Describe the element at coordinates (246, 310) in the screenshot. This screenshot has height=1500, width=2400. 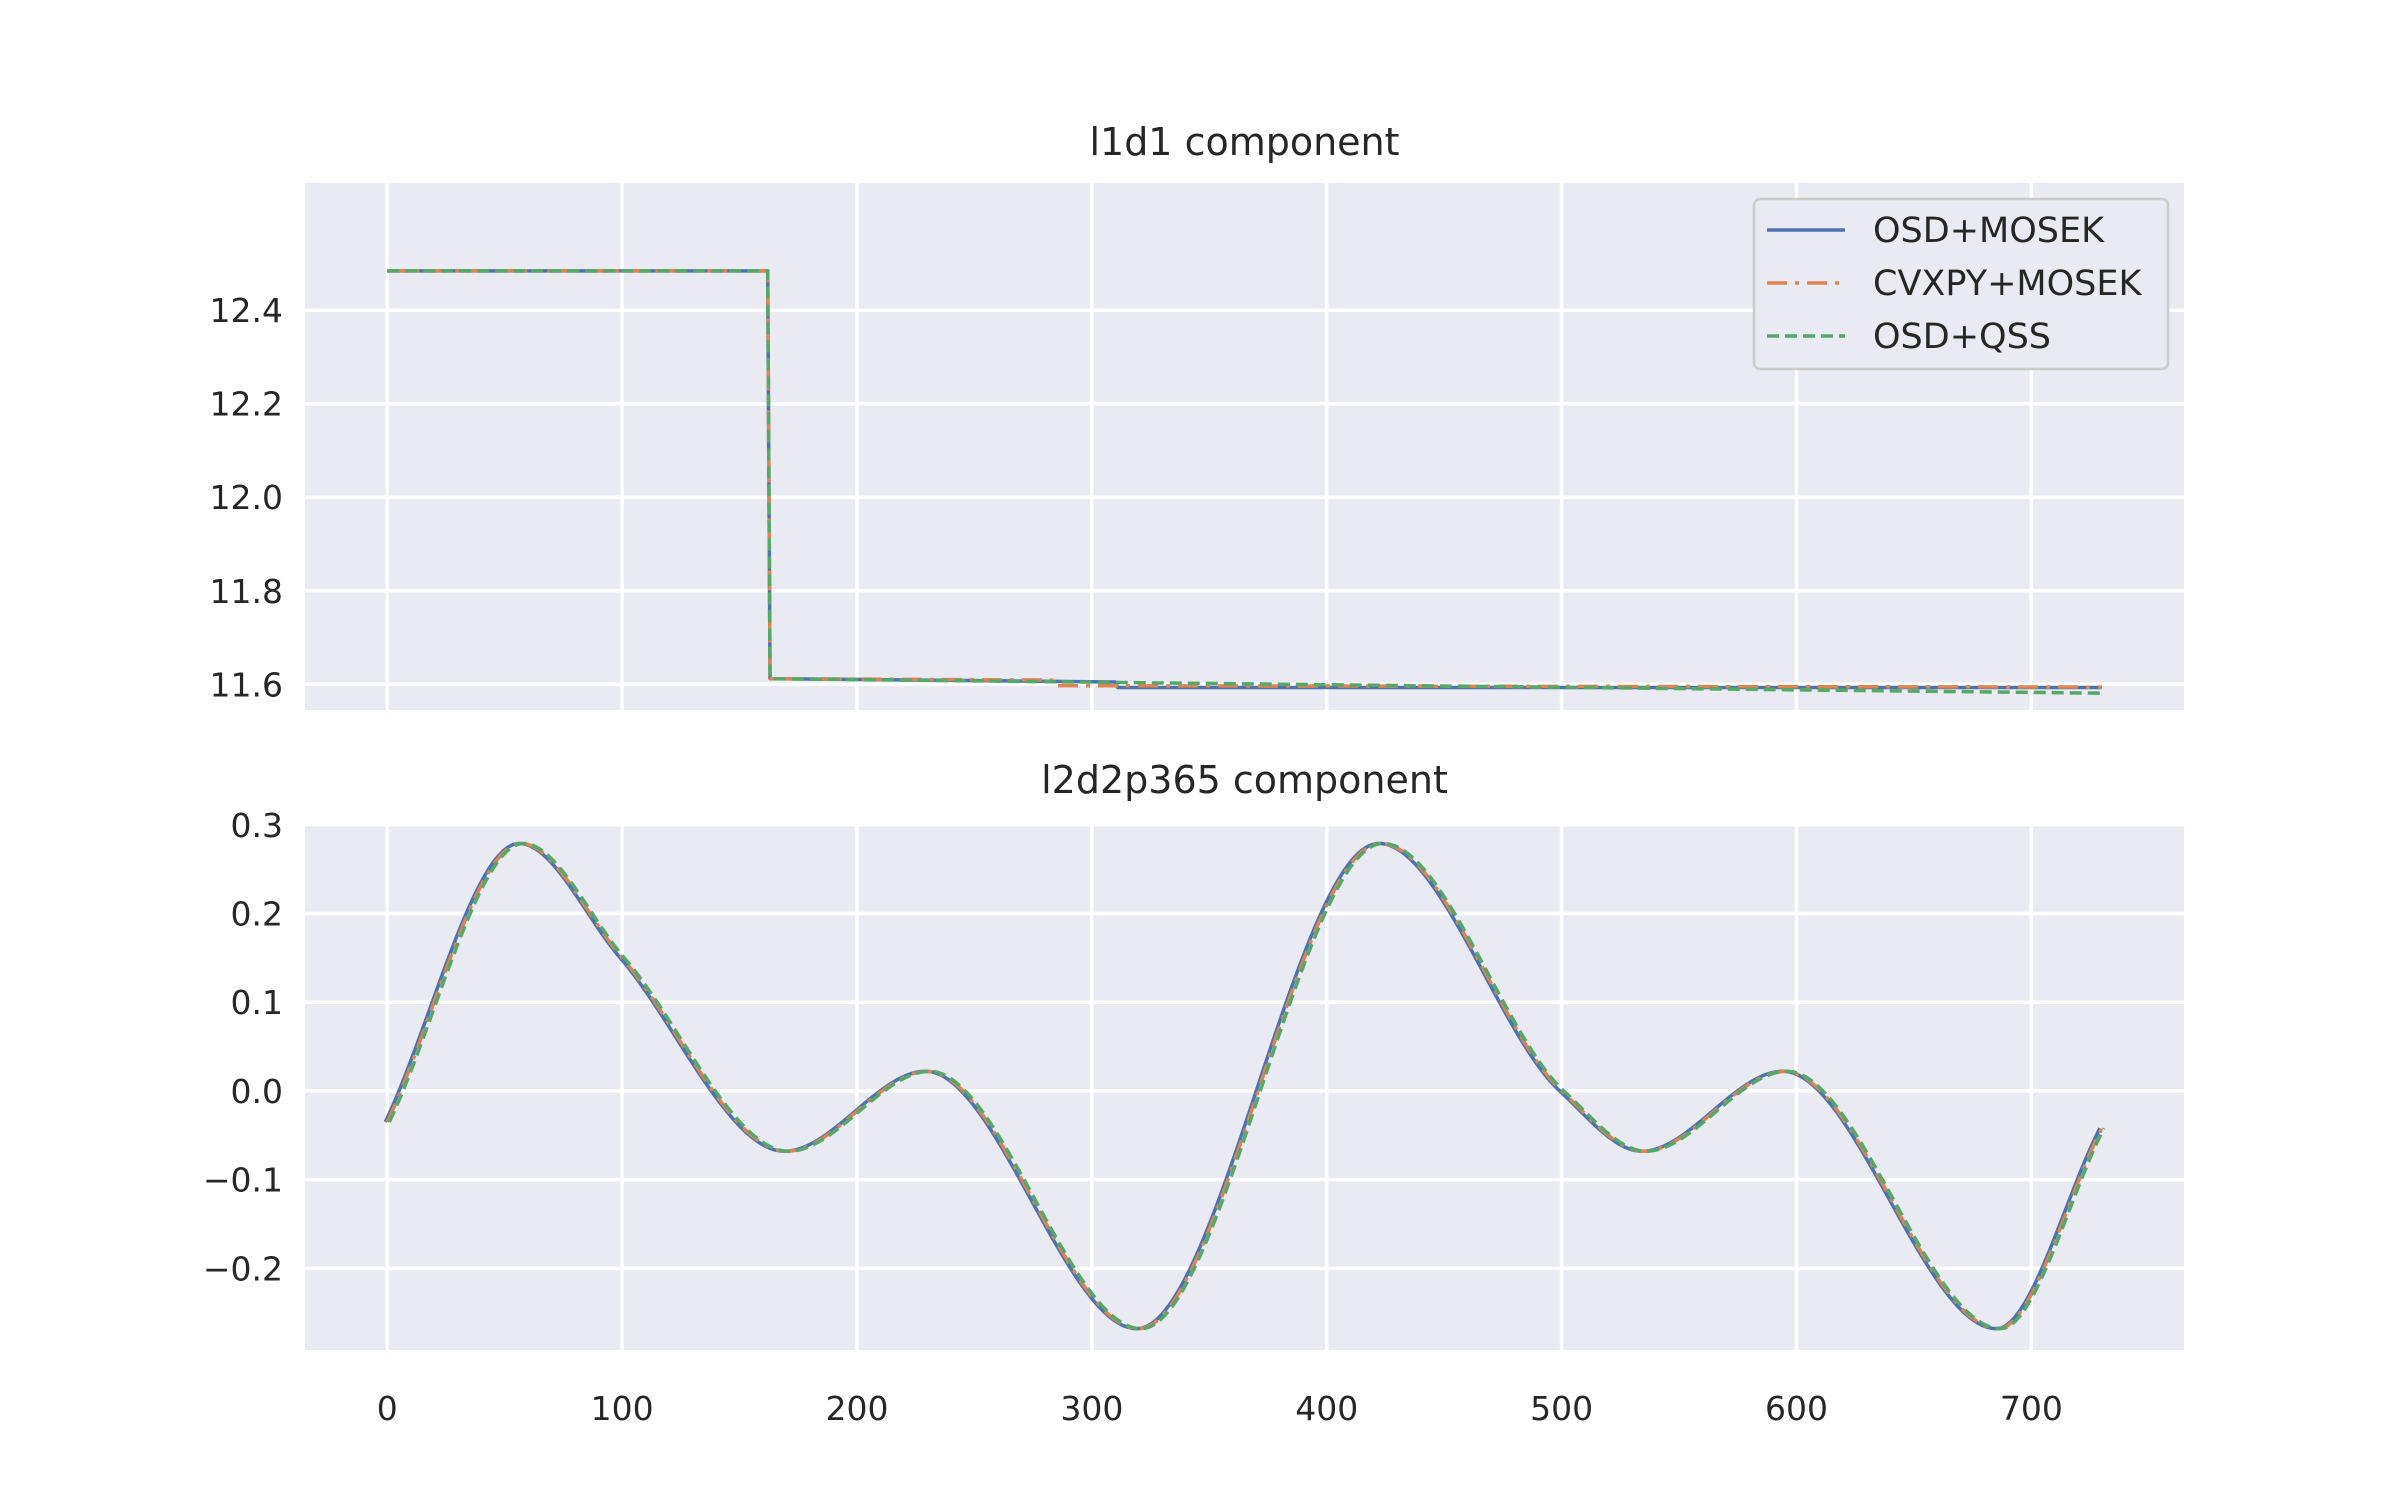
I see `top-ytick-label: 12.4` at that location.